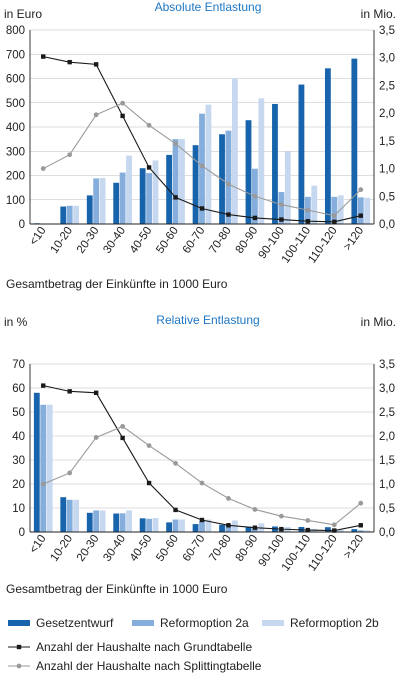 The image size is (400, 675). What do you see at coordinates (18, 365) in the screenshot?
I see `y-tick-label: 70` at bounding box center [18, 365].